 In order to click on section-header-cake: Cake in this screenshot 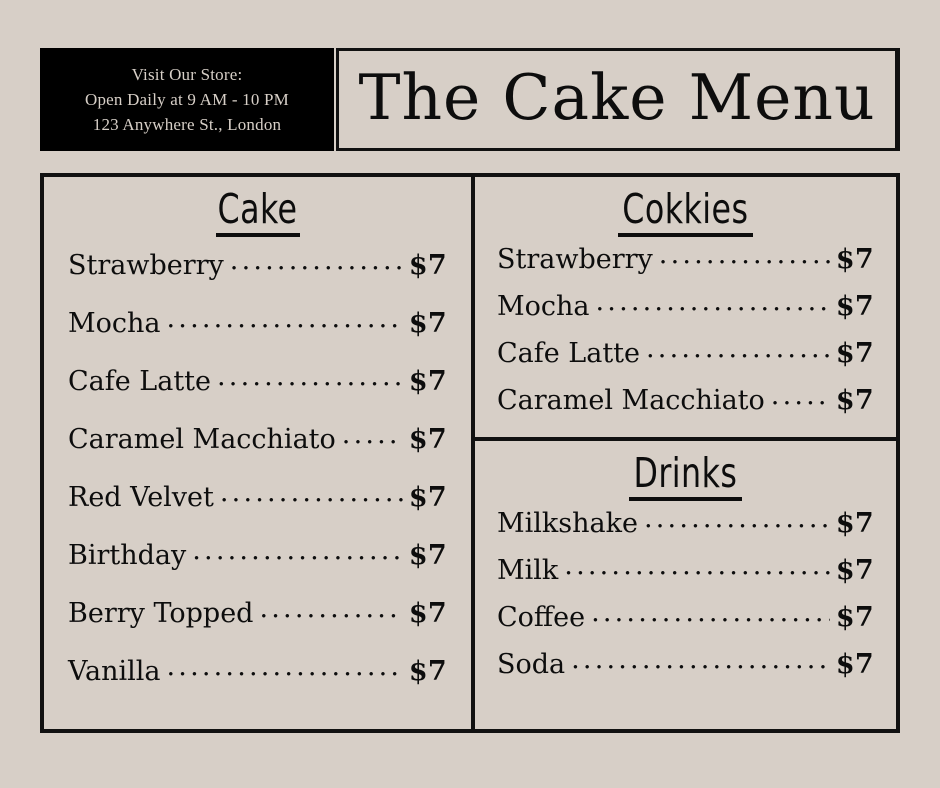, I will do `click(257, 207)`.